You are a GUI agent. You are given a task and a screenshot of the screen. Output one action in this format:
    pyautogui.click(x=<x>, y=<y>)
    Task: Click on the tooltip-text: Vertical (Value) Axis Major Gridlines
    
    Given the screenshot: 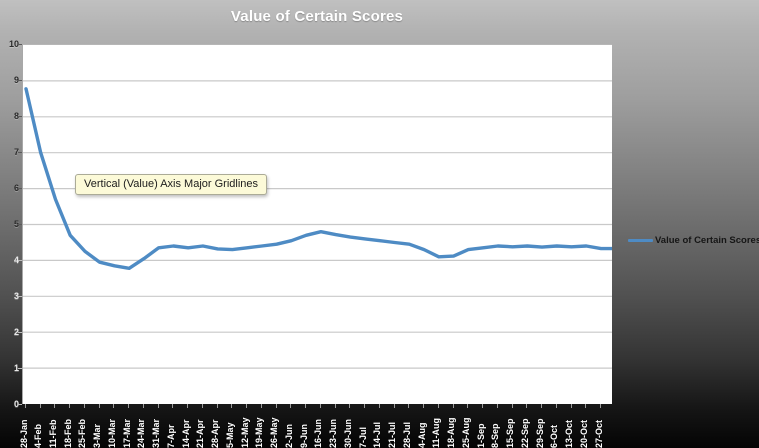 What is the action you would take?
    pyautogui.click(x=171, y=184)
    